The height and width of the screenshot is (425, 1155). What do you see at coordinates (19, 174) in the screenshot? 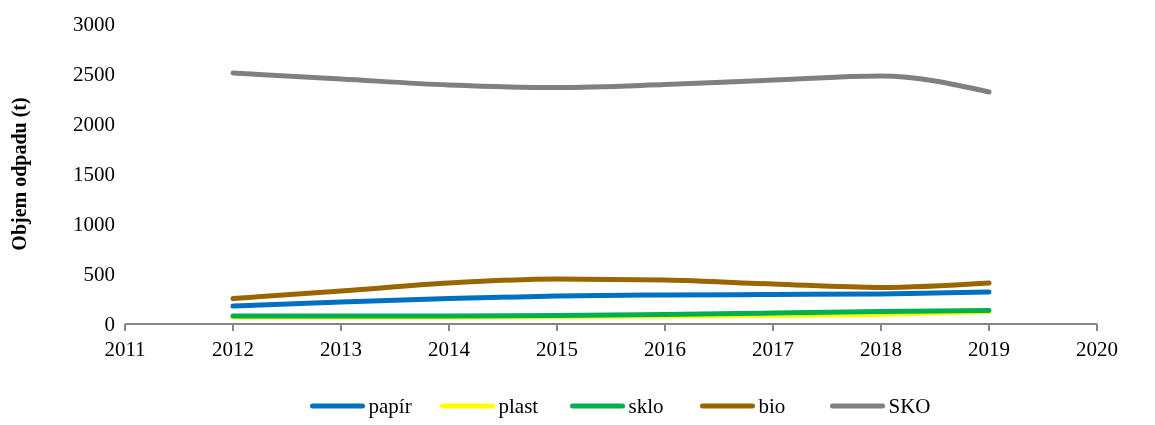
I see `y-axis-title: Objem odpadu (t)` at bounding box center [19, 174].